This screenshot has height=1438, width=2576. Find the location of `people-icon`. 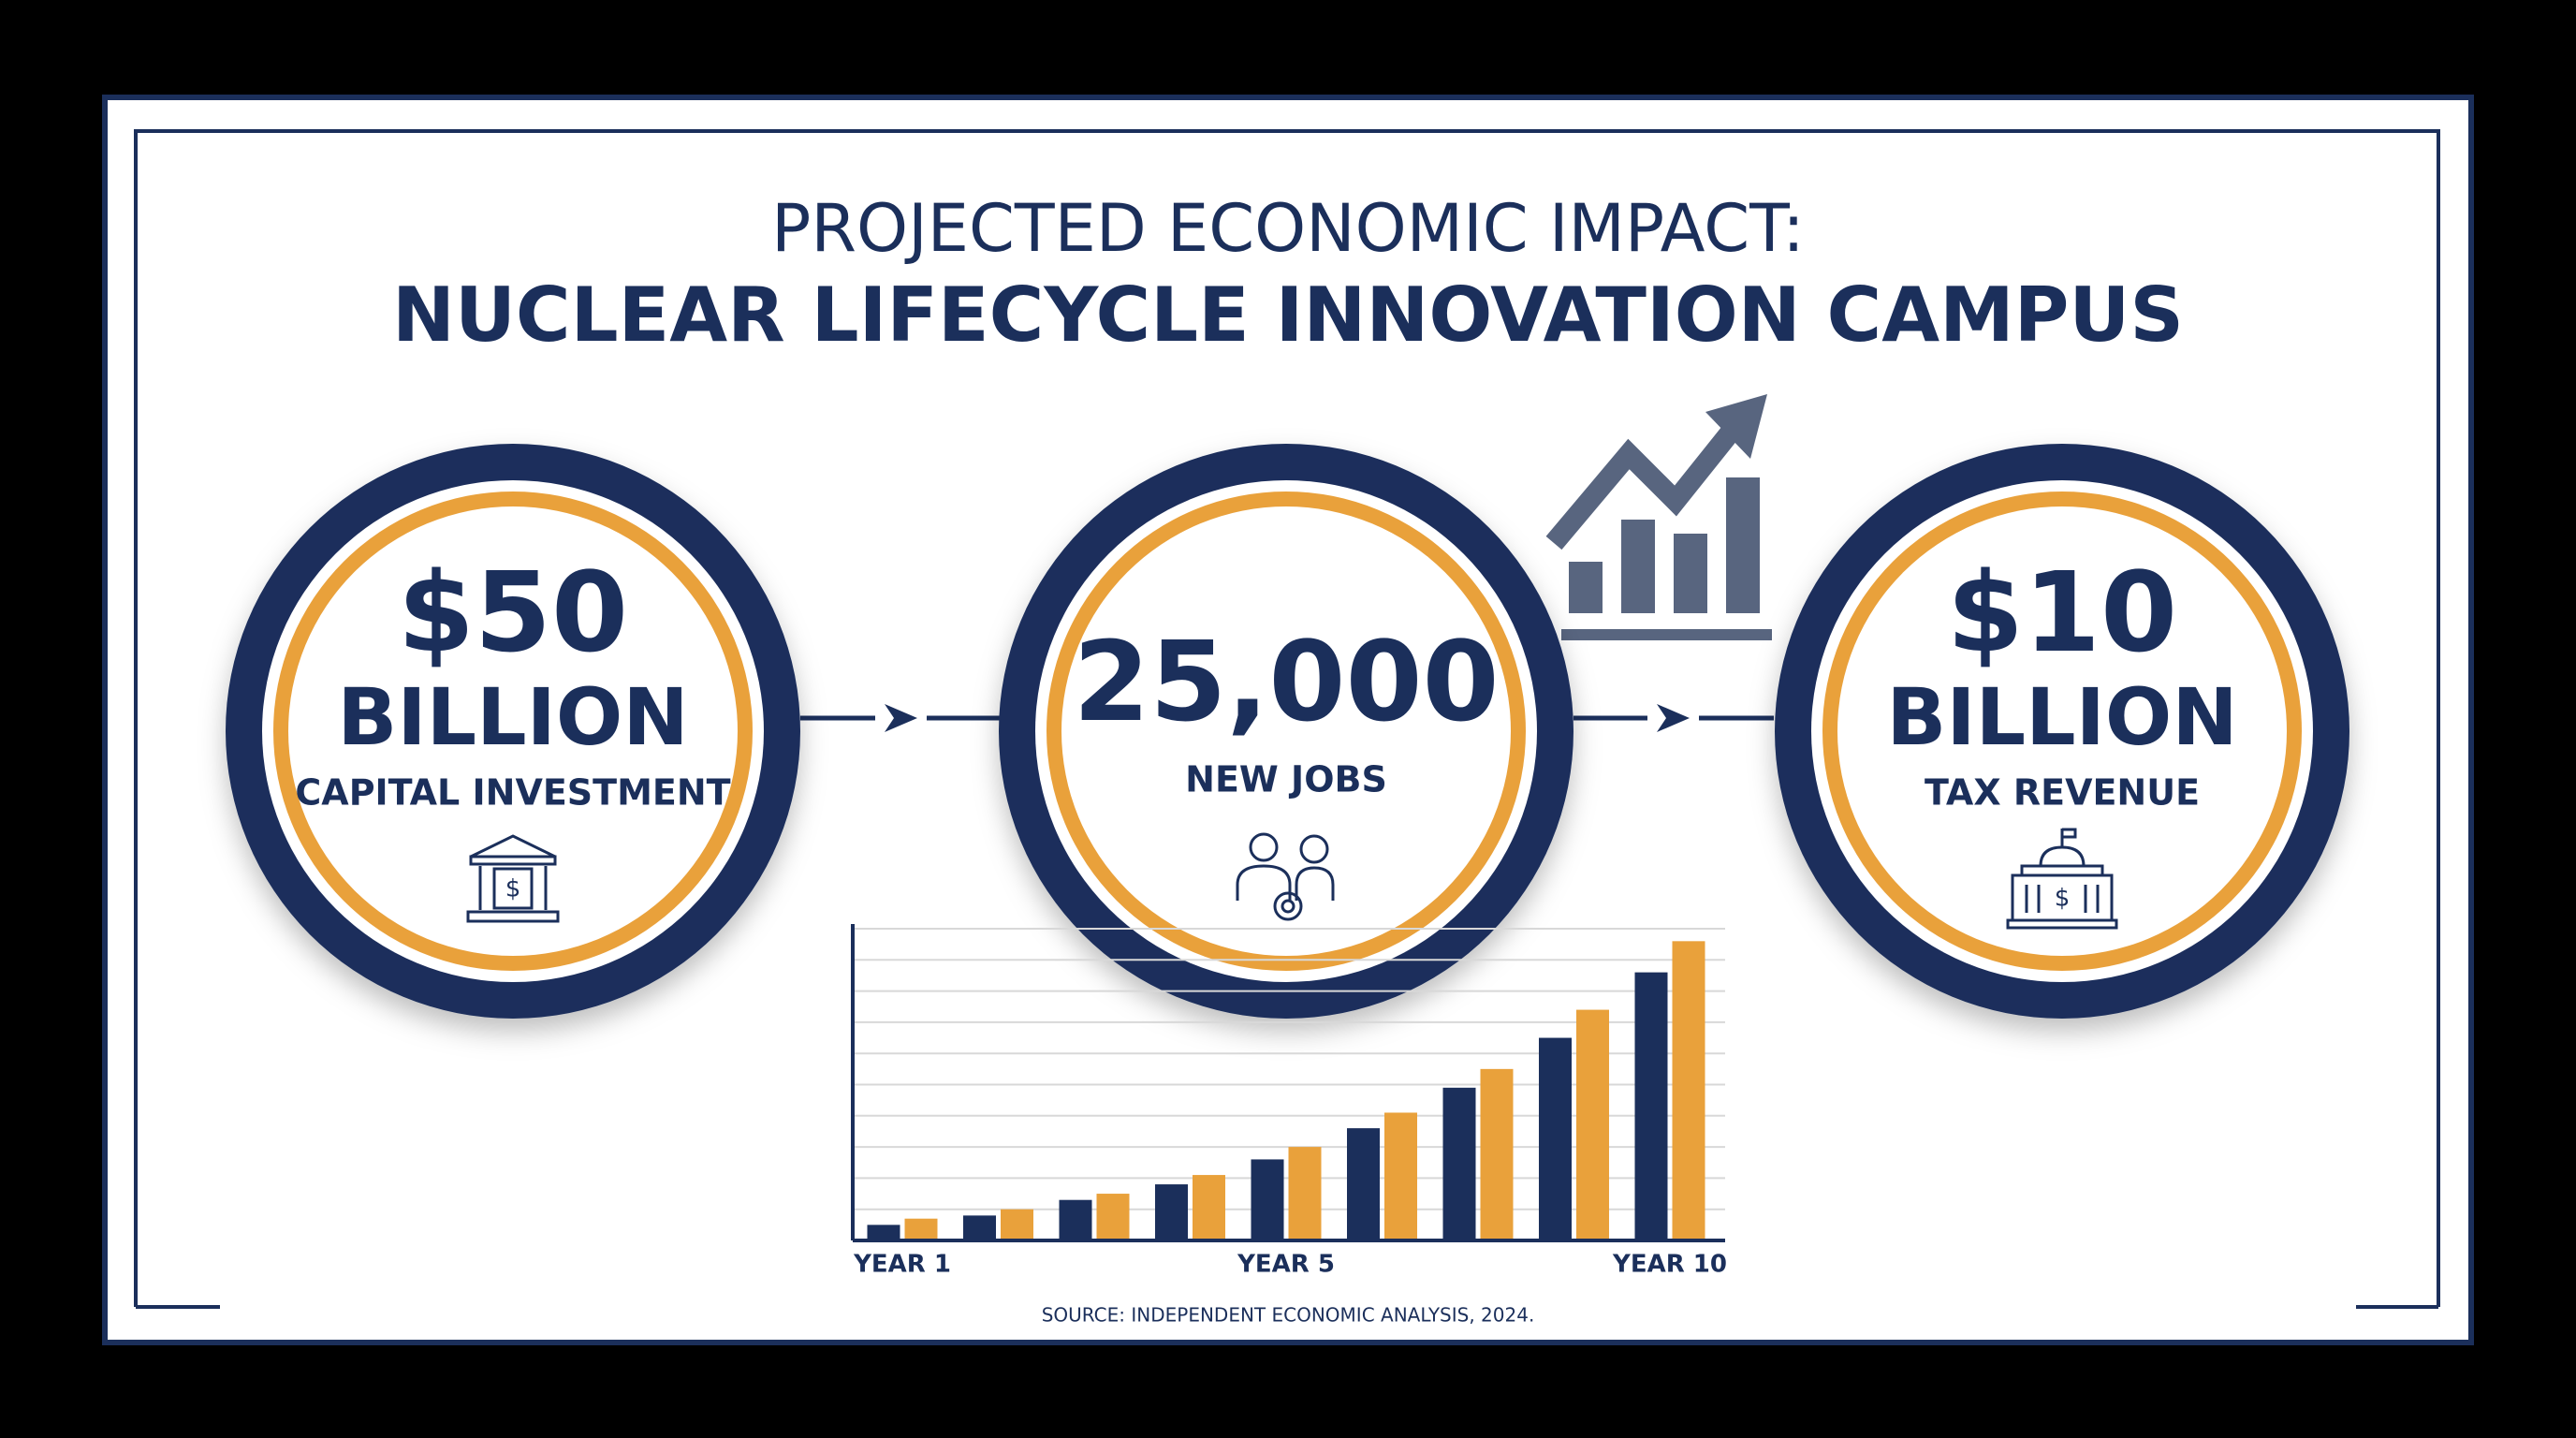

people-icon is located at coordinates (1285, 876).